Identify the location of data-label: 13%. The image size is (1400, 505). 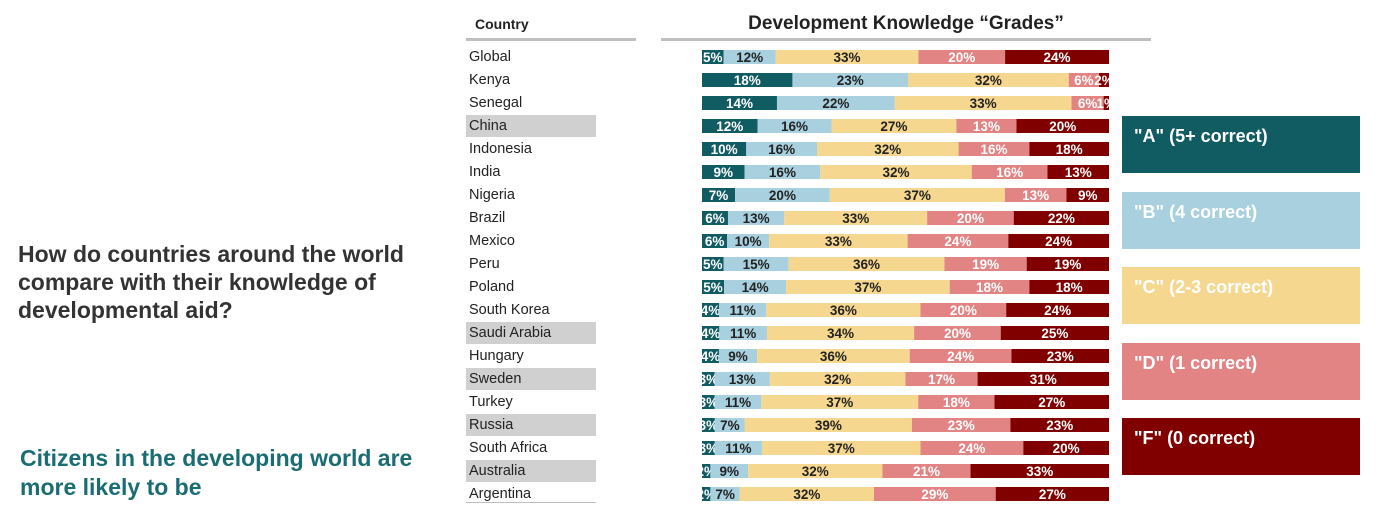
(1078, 172).